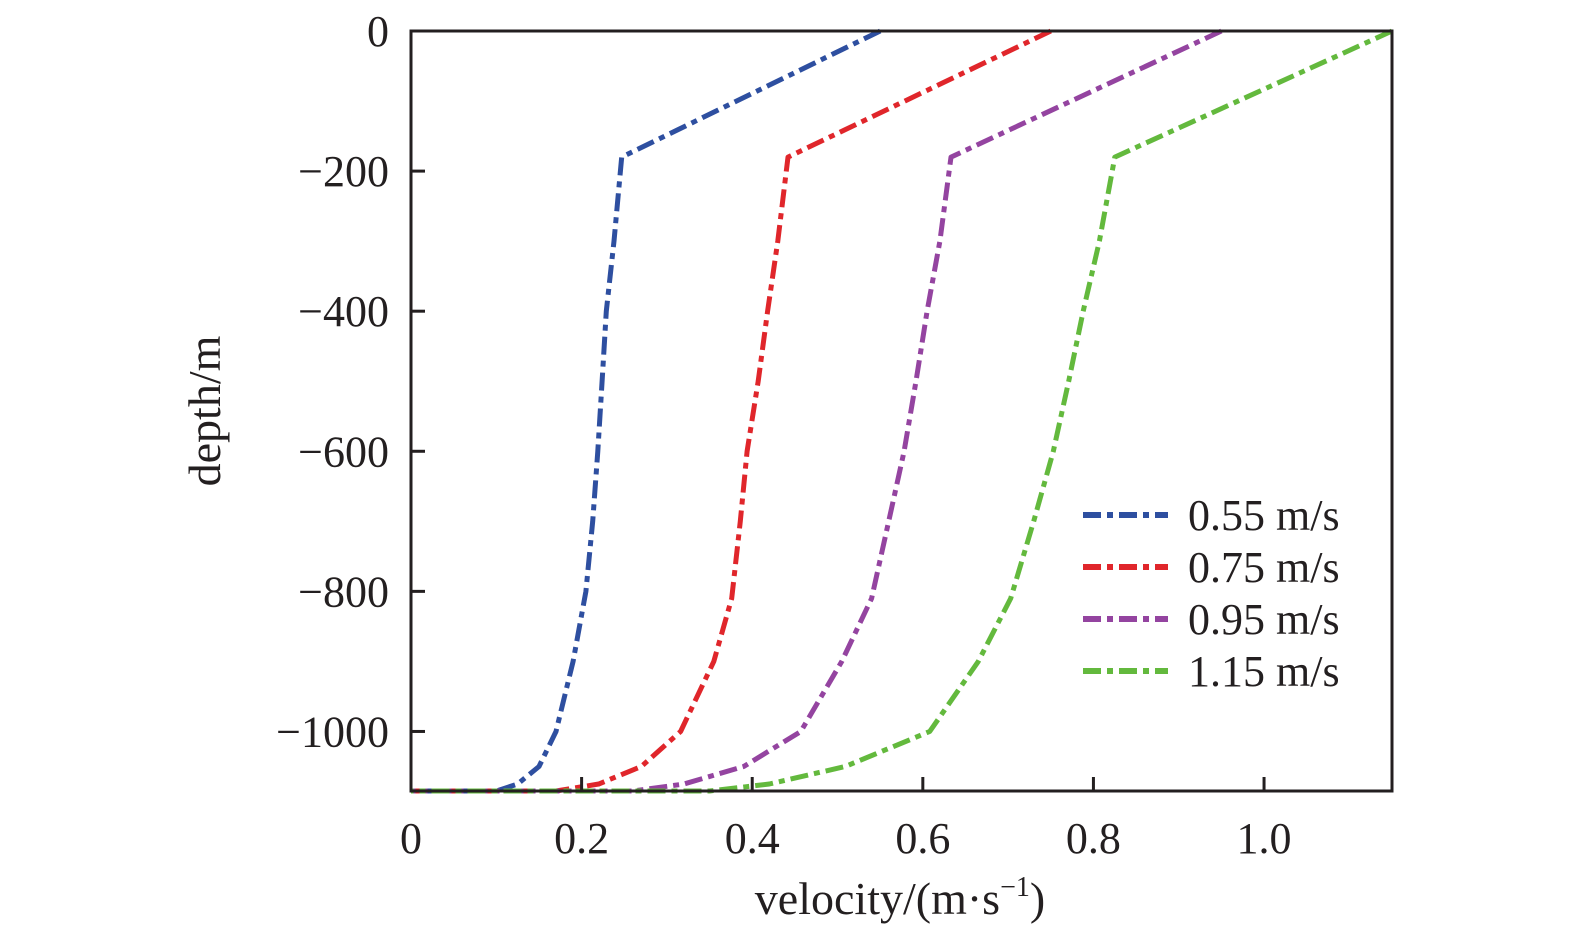 The width and height of the screenshot is (1575, 935). What do you see at coordinates (1264, 515) in the screenshot?
I see `legend-label: 0.55 m/s` at bounding box center [1264, 515].